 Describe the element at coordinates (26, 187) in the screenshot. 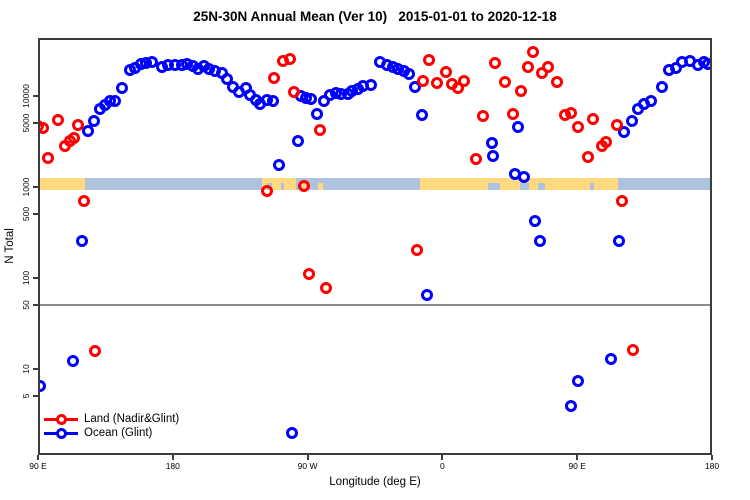

I see `y-tick-label: 1000` at that location.